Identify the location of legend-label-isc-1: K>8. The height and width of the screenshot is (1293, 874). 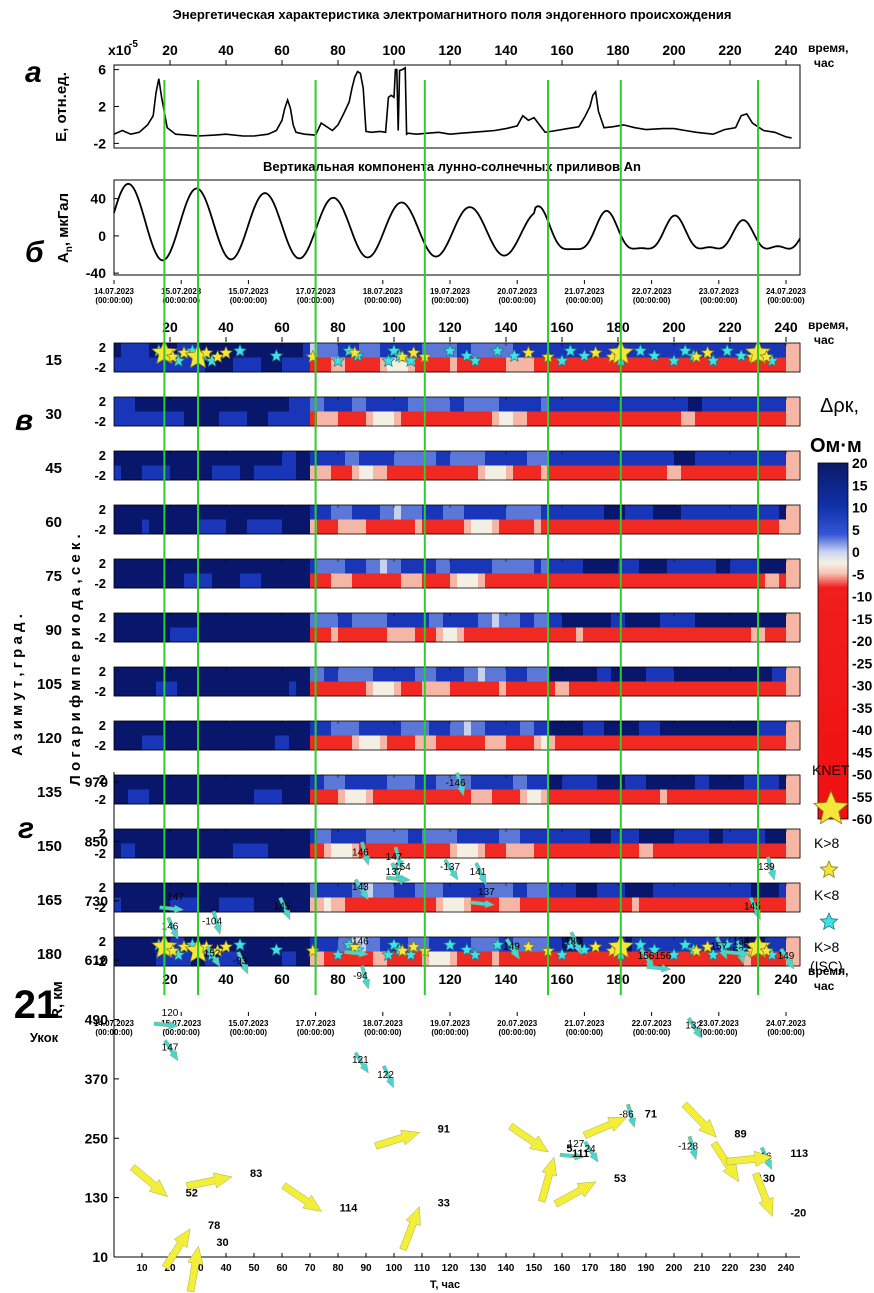
(827, 947).